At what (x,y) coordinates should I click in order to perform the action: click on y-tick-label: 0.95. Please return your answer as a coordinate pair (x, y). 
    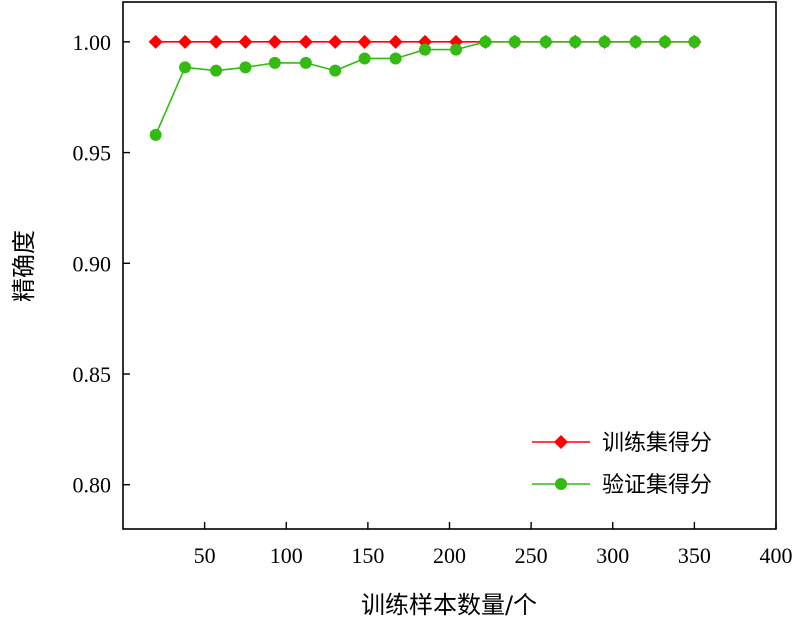
    Looking at the image, I should click on (92, 153).